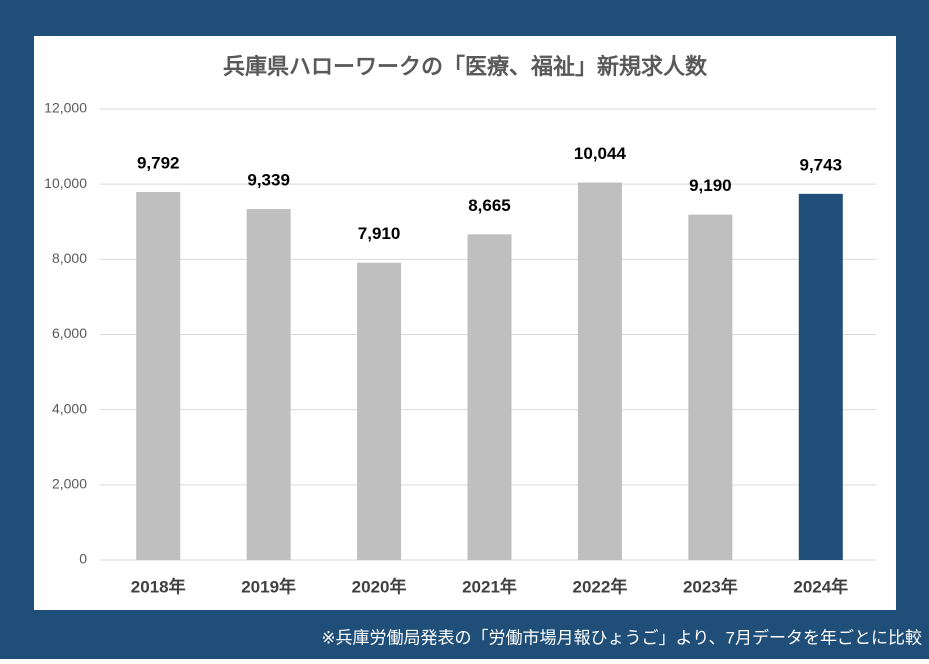 The height and width of the screenshot is (664, 929). What do you see at coordinates (65, 108) in the screenshot?
I see `y-tick-label: 12,000` at bounding box center [65, 108].